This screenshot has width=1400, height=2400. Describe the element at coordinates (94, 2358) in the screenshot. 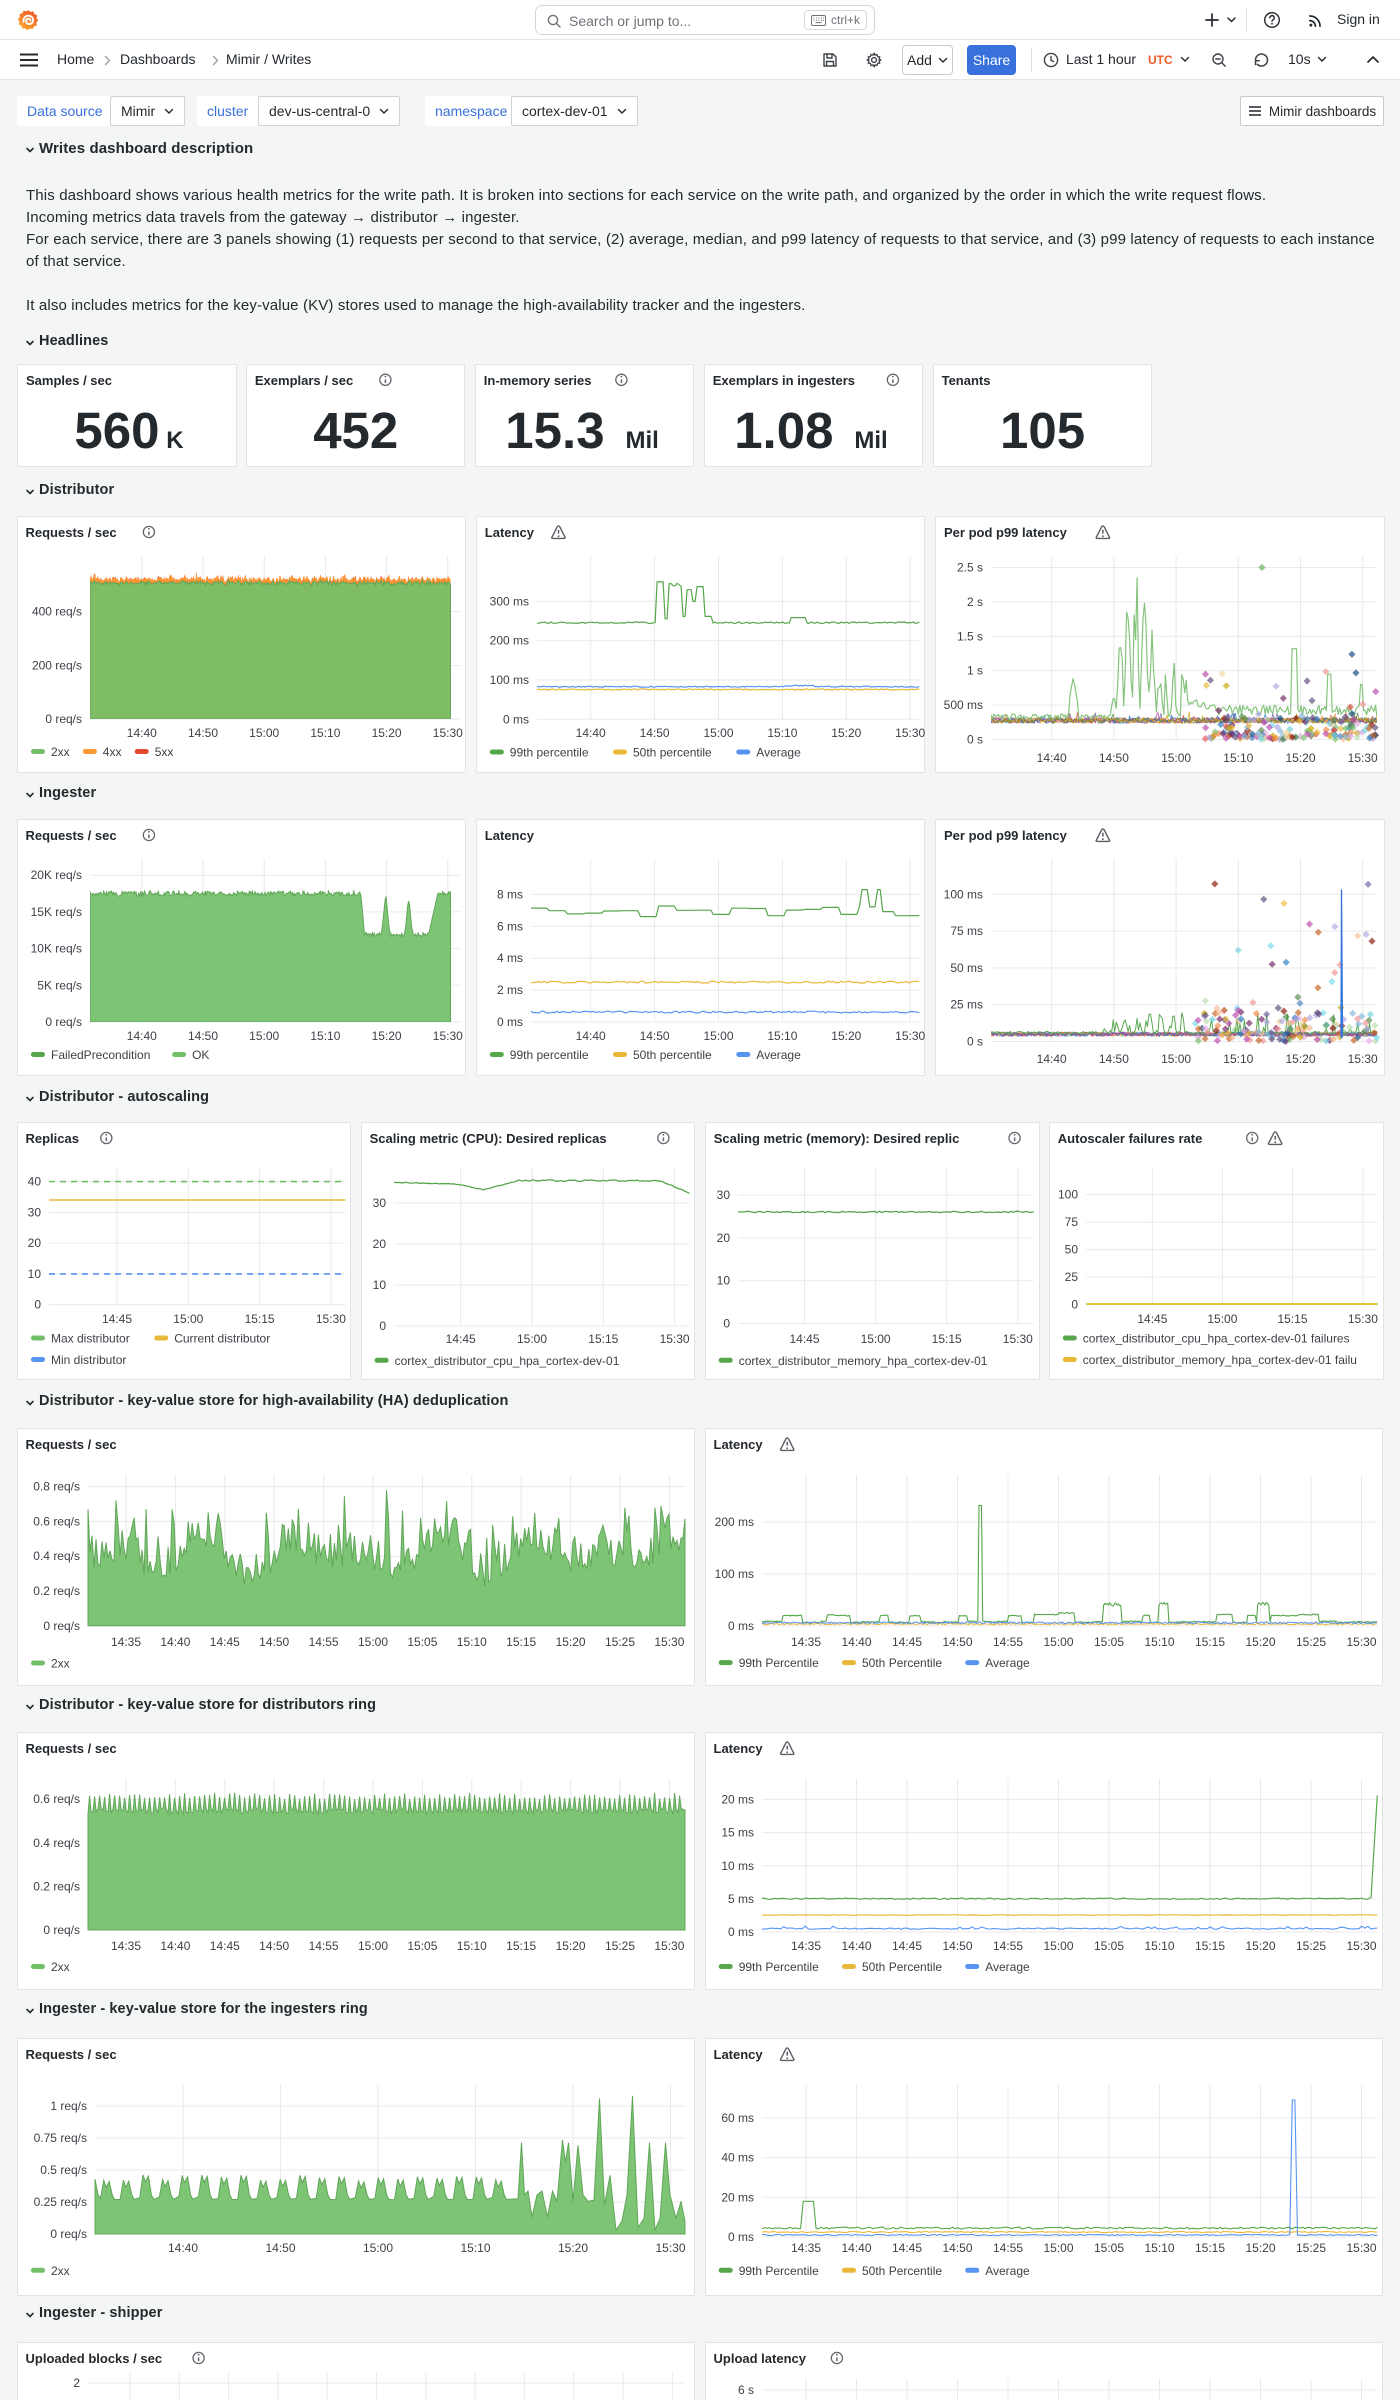

I see `svg-text: Uploaded blocks / sec` at that location.